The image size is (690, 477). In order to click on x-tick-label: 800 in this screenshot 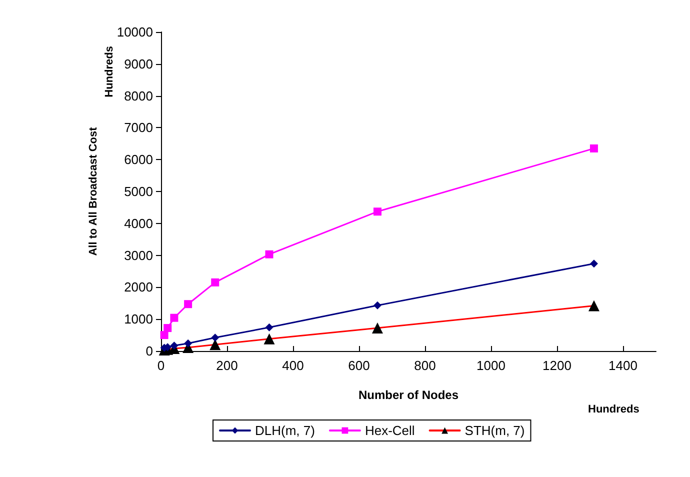, I will do `click(425, 365)`.